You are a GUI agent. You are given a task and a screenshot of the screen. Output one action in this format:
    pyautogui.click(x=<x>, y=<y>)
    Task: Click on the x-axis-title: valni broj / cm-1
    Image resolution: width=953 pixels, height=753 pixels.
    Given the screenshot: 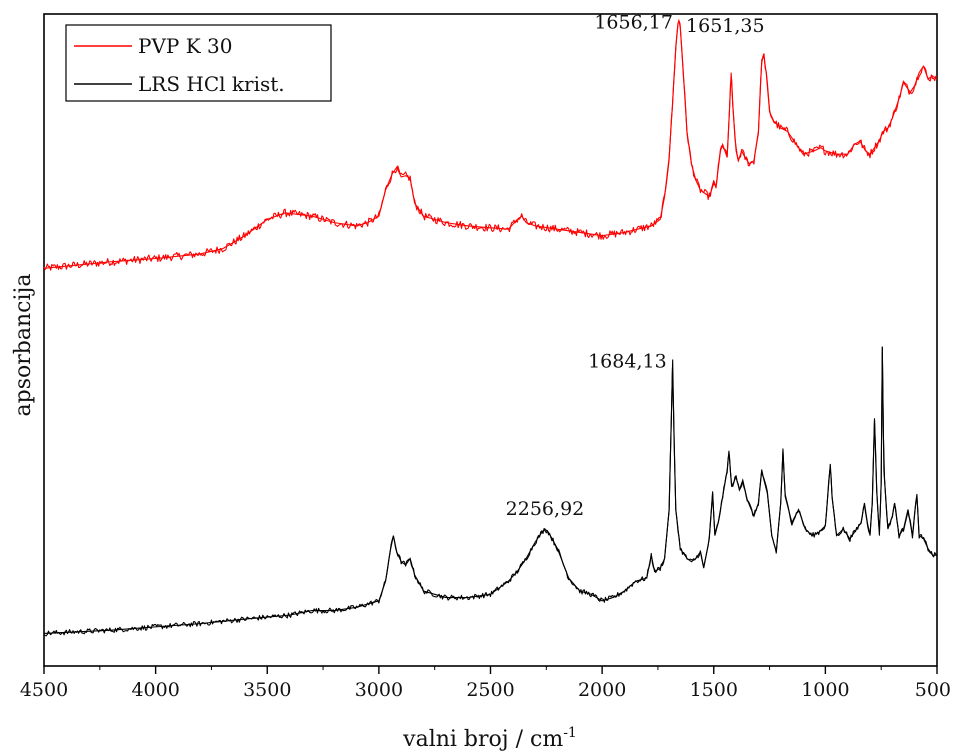 What is the action you would take?
    pyautogui.click(x=489, y=738)
    